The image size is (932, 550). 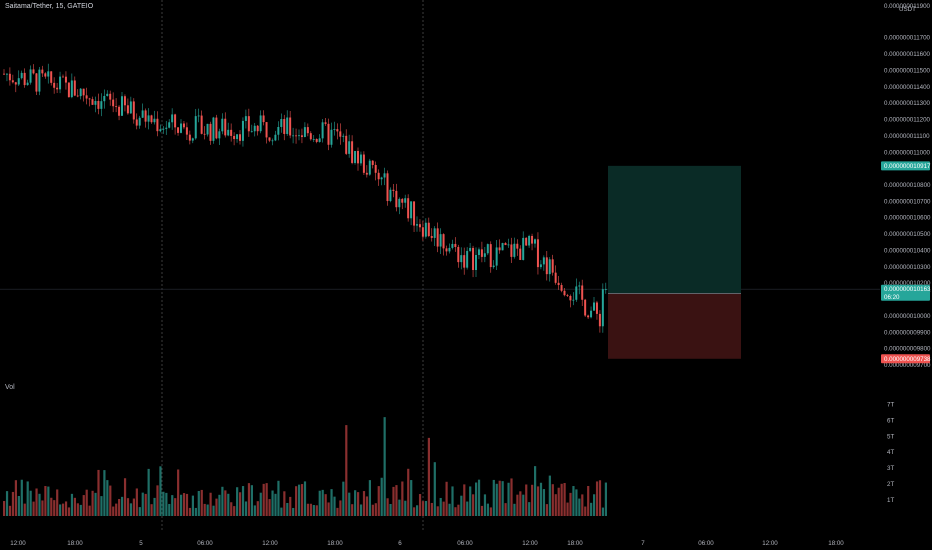 What do you see at coordinates (907, 289) in the screenshot?
I see `current-price-tag-value: 0.000000010163` at bounding box center [907, 289].